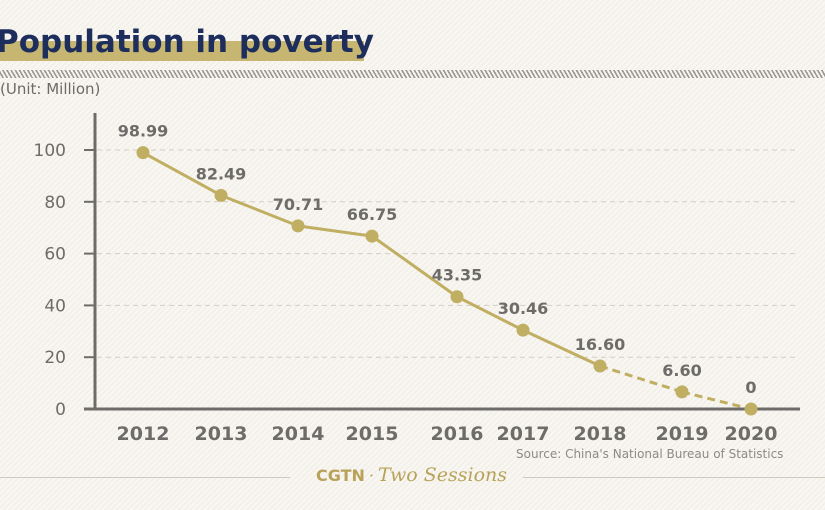 This screenshot has width=825, height=510. What do you see at coordinates (681, 370) in the screenshot?
I see `data-label-2019: 6.60` at bounding box center [681, 370].